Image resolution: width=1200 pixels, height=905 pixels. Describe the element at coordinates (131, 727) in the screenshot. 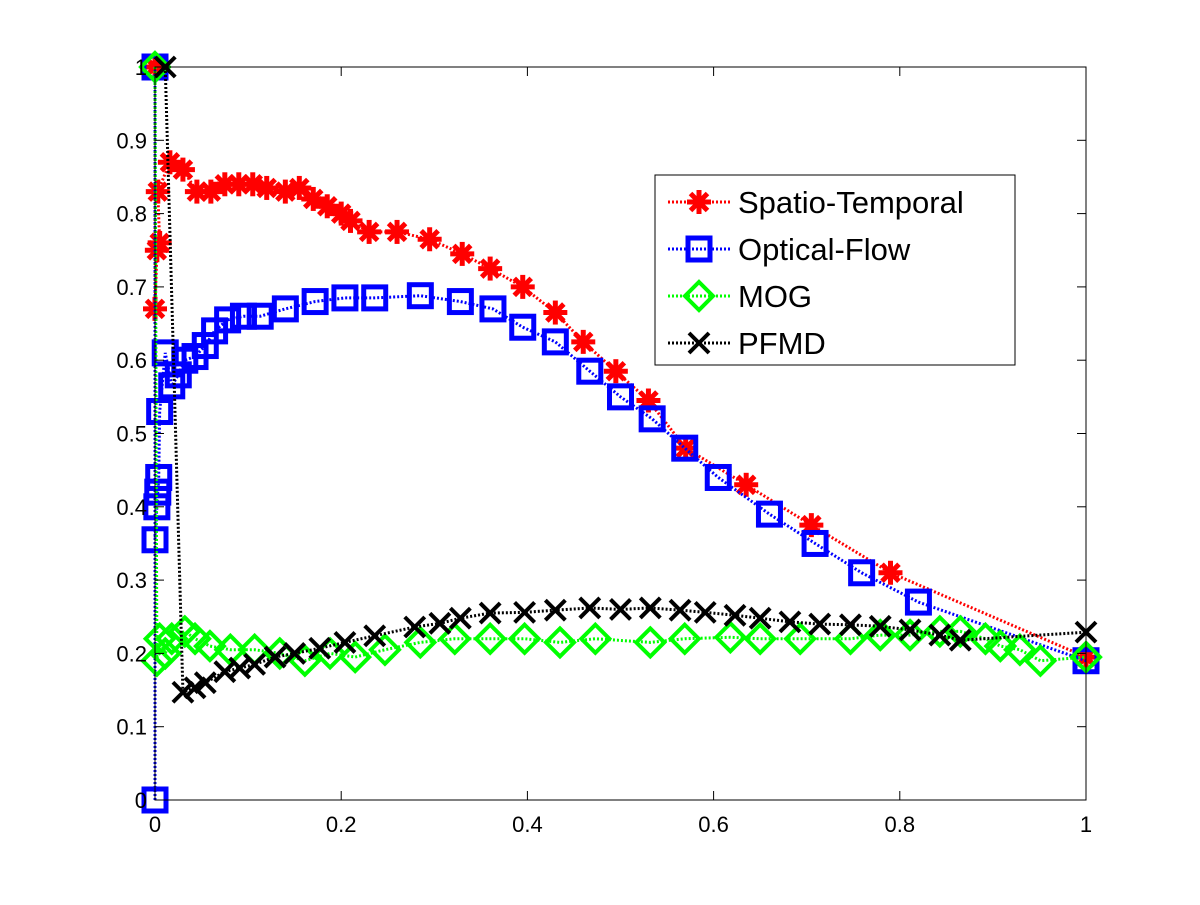

I see `y-tick-label: 0.1` at that location.